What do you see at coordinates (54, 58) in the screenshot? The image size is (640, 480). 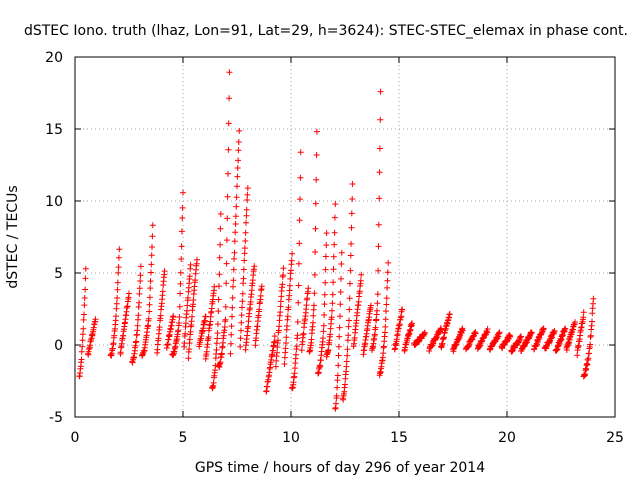 I see `y-tick-label: 20` at bounding box center [54, 58].